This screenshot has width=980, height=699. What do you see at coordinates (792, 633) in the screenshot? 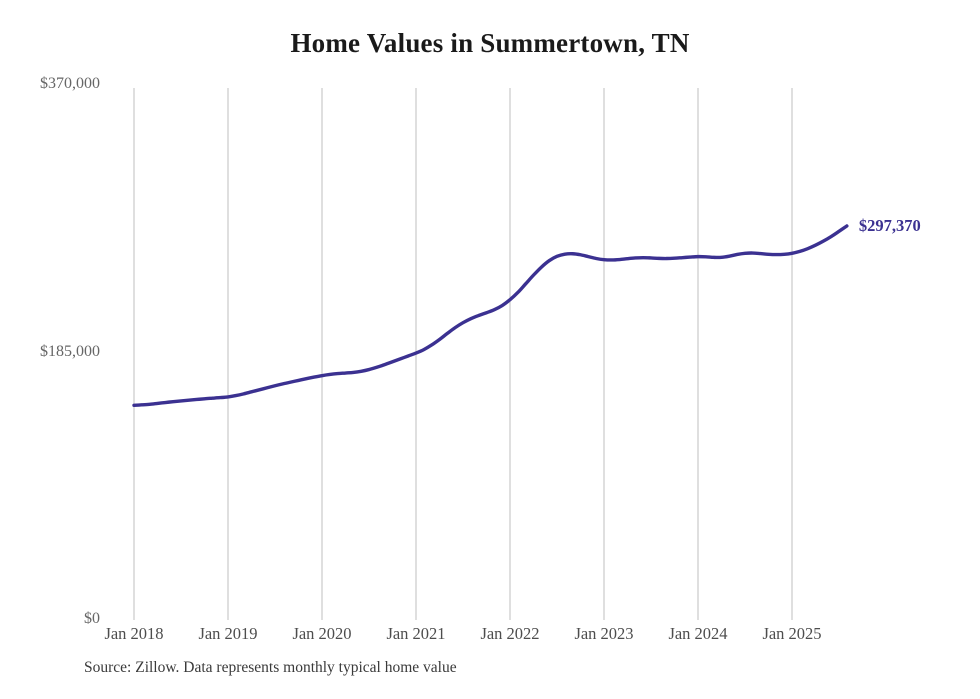
I see `x-tick-jan-2025: Jan 2025` at bounding box center [792, 633].